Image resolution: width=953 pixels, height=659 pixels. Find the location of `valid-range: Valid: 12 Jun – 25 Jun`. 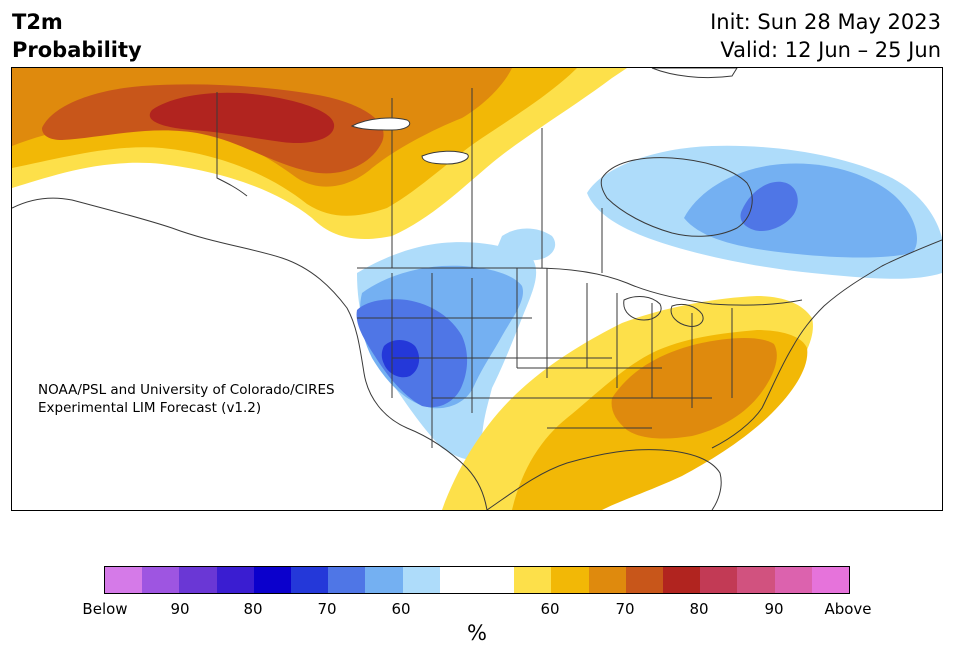

valid-range: Valid: 12 Jun – 25 Jun is located at coordinates (830, 50).